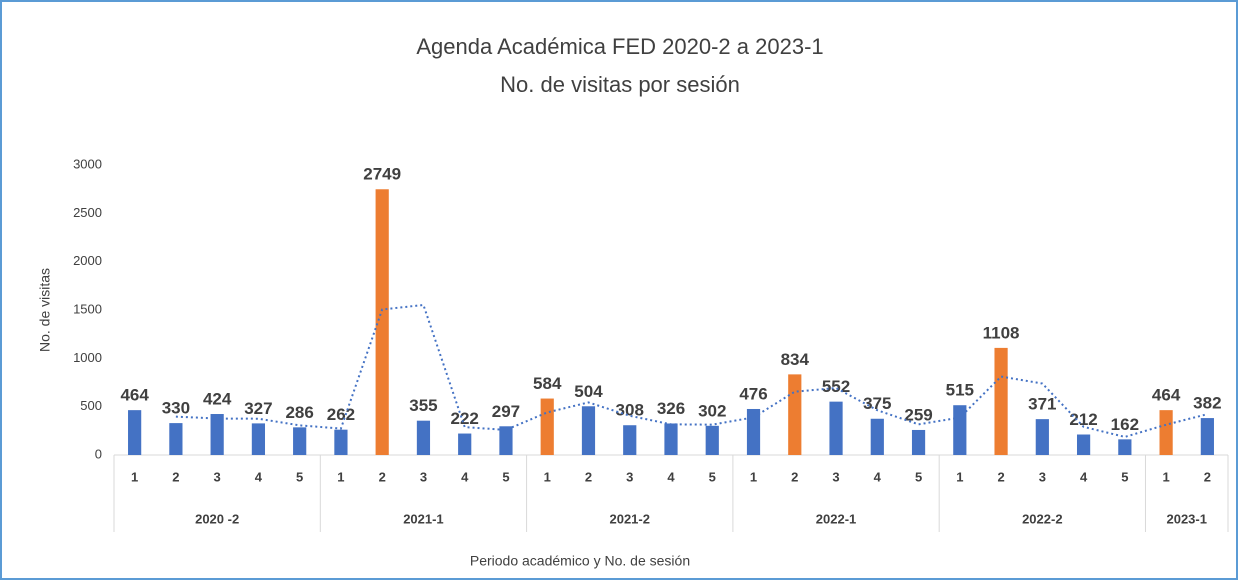 The height and width of the screenshot is (582, 1240). Describe the element at coordinates (1207, 403) in the screenshot. I see `data-label: 382` at that location.